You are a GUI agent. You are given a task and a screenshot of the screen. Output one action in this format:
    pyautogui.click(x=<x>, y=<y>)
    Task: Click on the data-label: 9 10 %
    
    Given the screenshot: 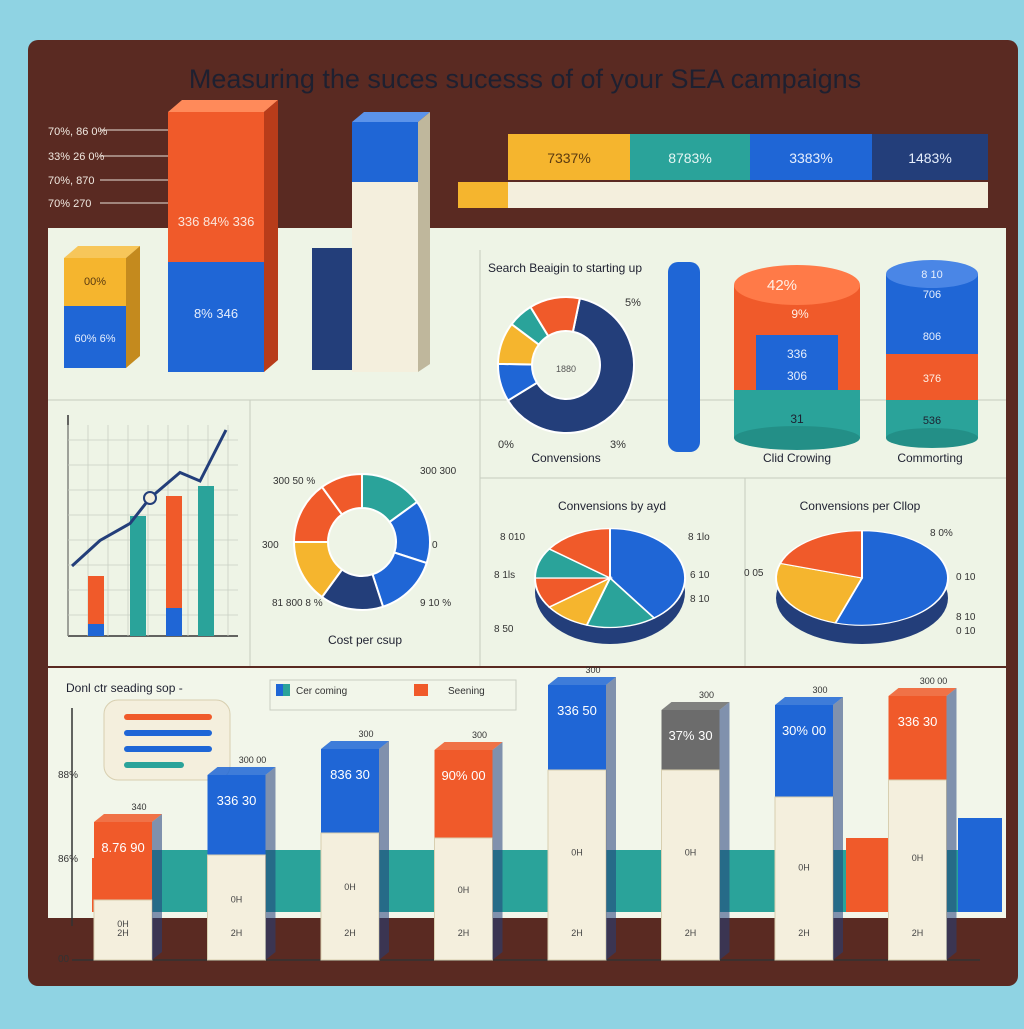 What is the action you would take?
    pyautogui.click(x=435, y=603)
    